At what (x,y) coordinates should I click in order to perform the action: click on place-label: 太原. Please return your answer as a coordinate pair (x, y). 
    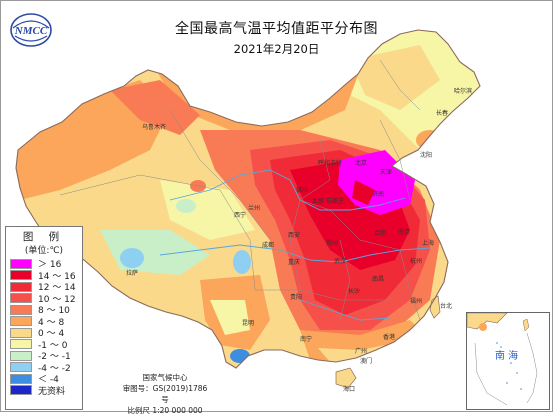
    Looking at the image, I should click on (318, 201).